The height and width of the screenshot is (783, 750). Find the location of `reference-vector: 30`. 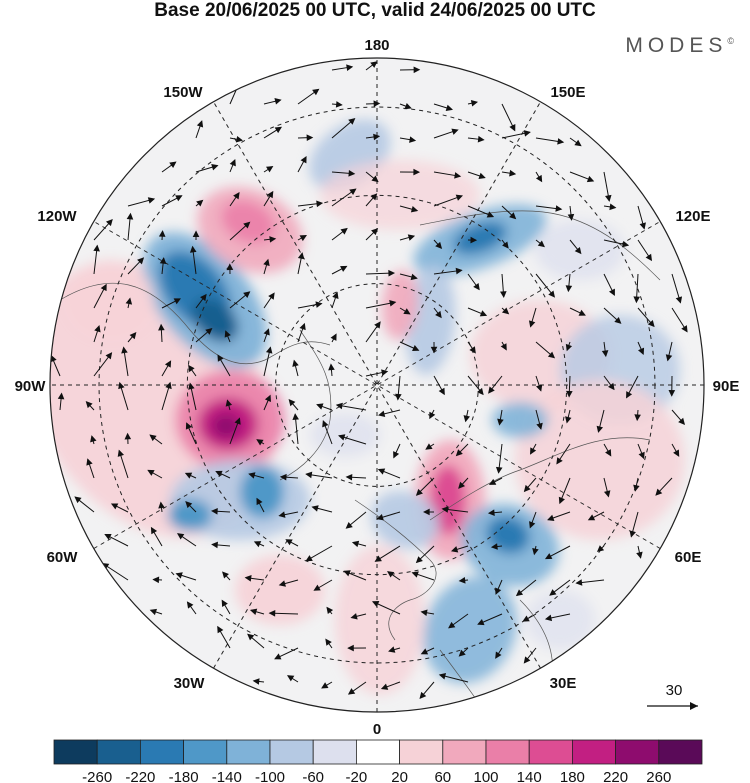

reference-vector: 30 is located at coordinates (672, 696).